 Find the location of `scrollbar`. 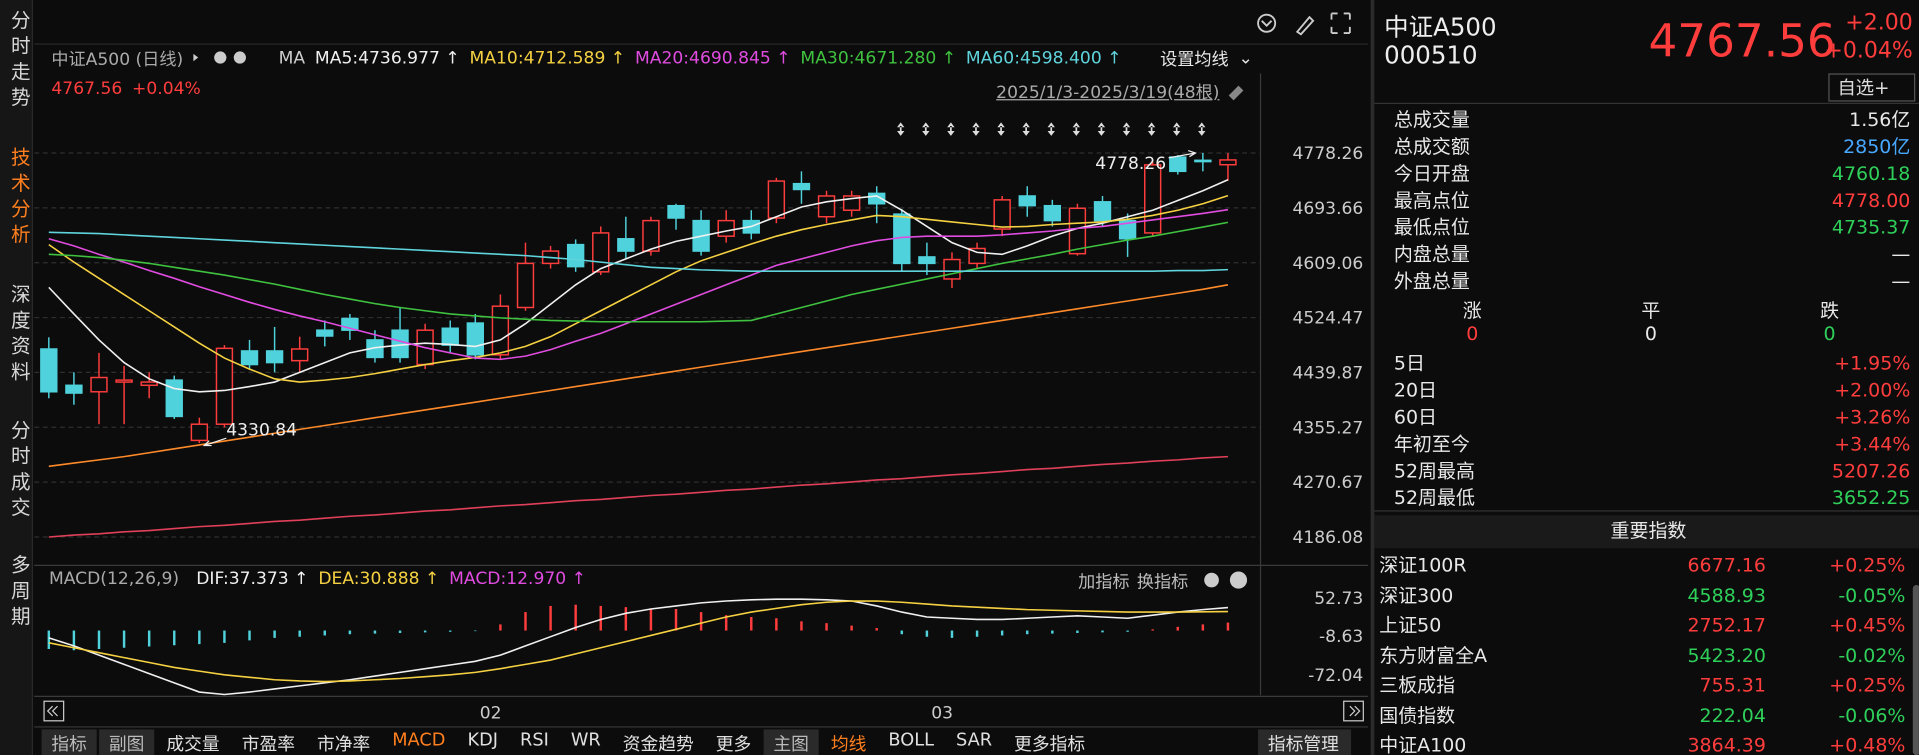

scrollbar is located at coordinates (1915, 669).